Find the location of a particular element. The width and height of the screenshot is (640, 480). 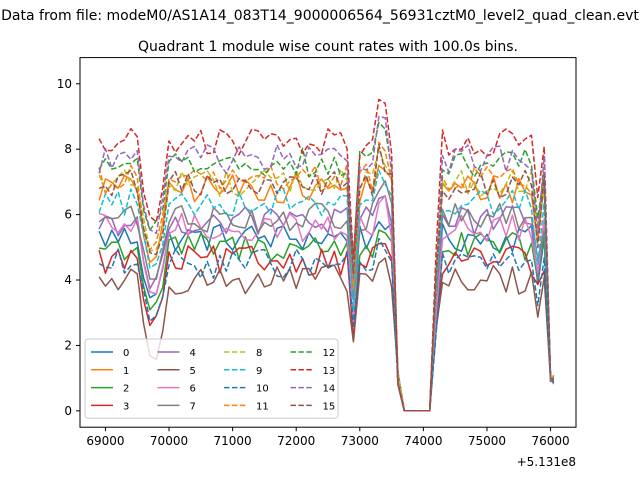

x-tick-label: 71000 is located at coordinates (233, 441).